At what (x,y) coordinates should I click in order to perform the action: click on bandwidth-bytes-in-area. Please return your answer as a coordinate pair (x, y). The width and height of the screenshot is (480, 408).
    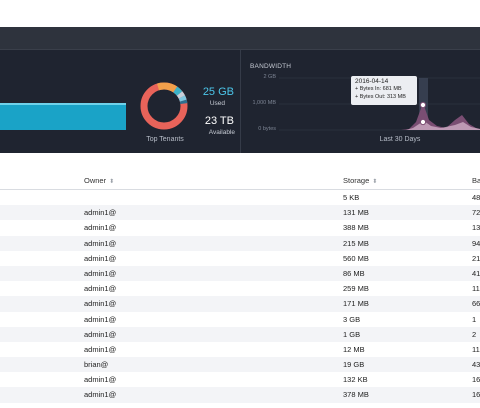
    Looking at the image, I should click on (379, 116).